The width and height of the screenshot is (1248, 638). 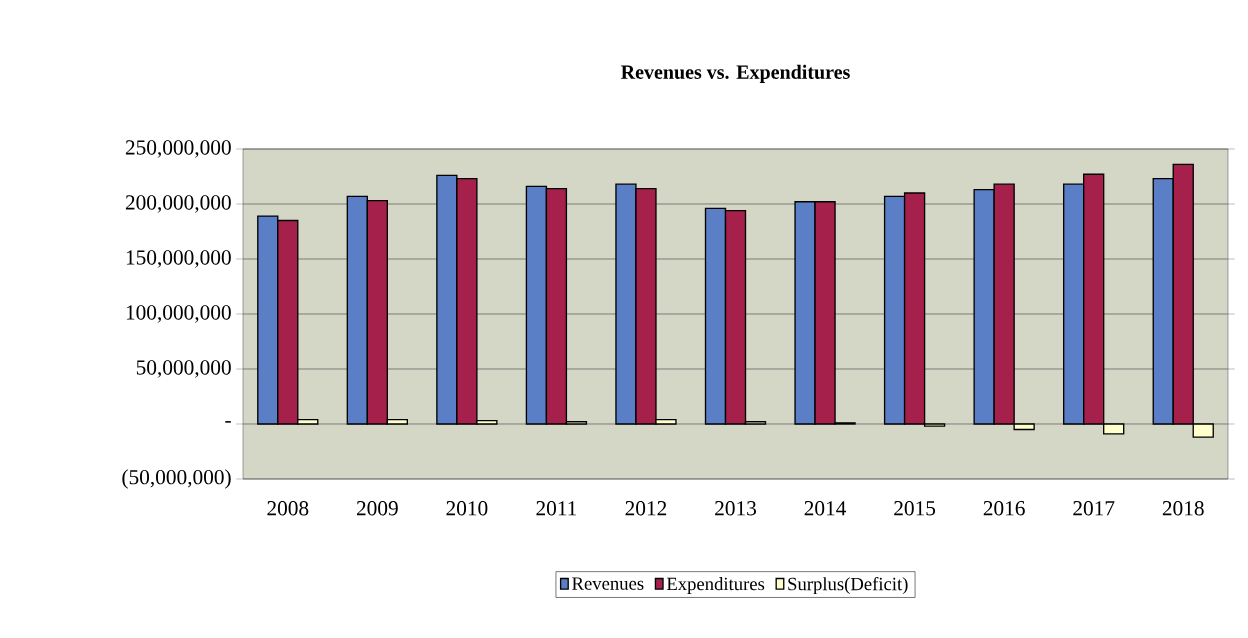 What do you see at coordinates (556, 508) in the screenshot?
I see `x-tick-label: 2011` at bounding box center [556, 508].